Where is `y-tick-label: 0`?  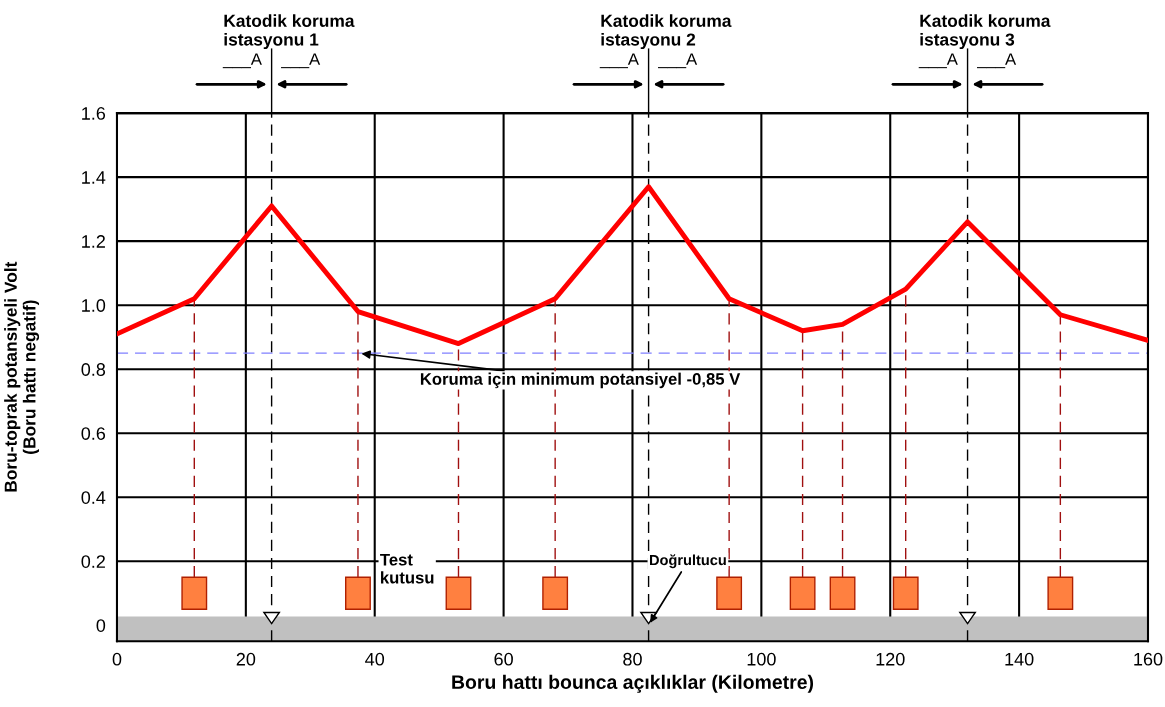 y-tick-label: 0 is located at coordinates (101, 625).